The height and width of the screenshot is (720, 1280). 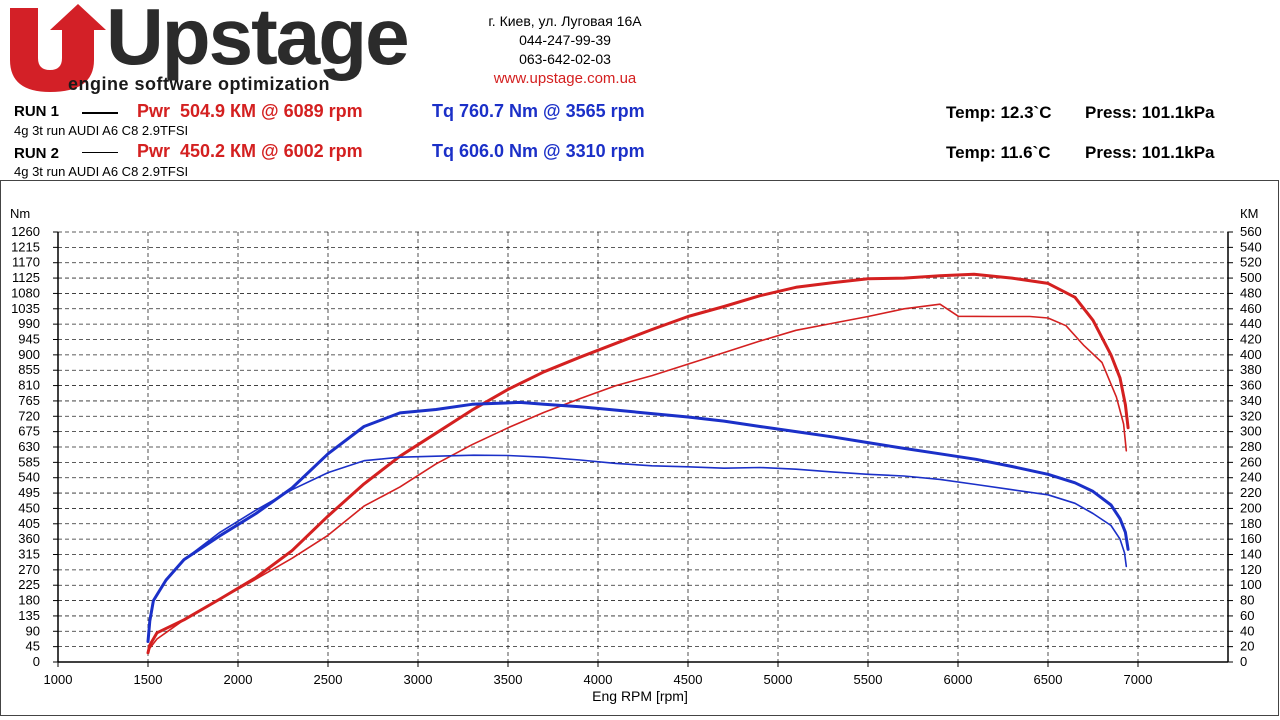 I want to click on y-tick-label-right: 320, so click(x=1251, y=415).